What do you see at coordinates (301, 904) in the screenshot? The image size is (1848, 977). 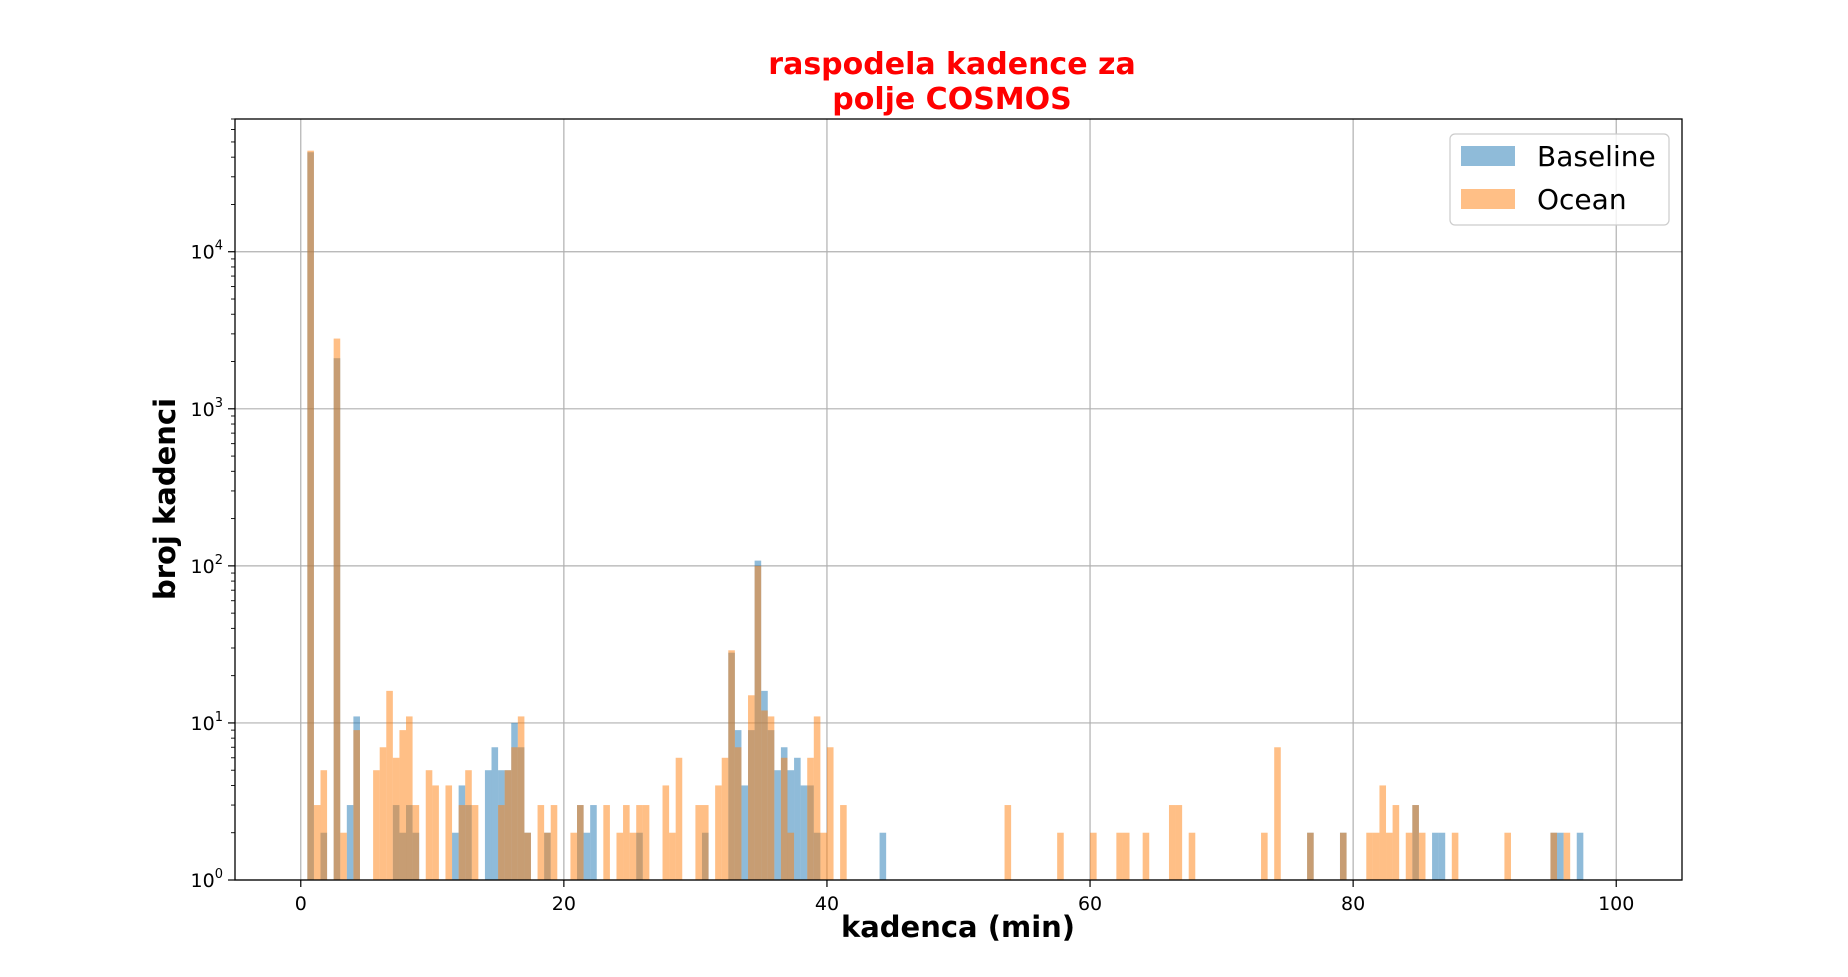 I see `x-tick-label: 0` at bounding box center [301, 904].